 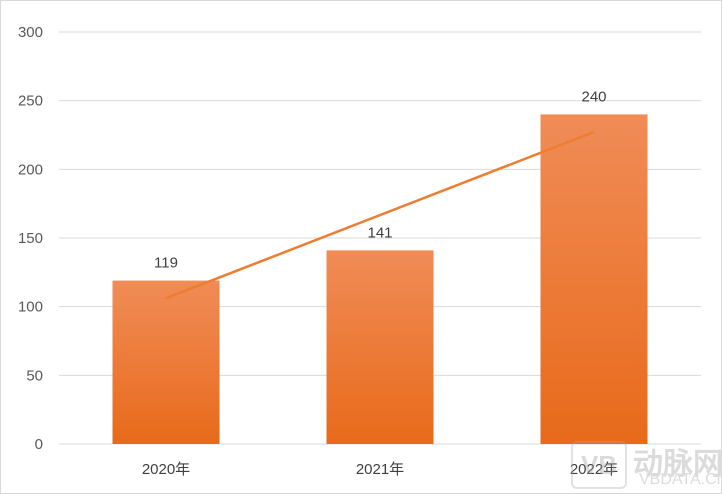 I want to click on x-tick-label: 2022年, so click(x=594, y=469).